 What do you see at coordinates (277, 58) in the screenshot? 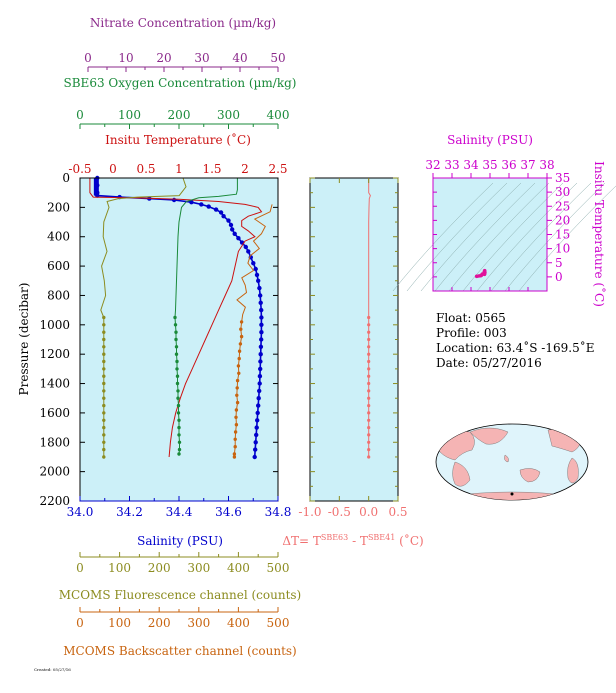
I see `nitrate-tick-label: 50` at bounding box center [277, 58].